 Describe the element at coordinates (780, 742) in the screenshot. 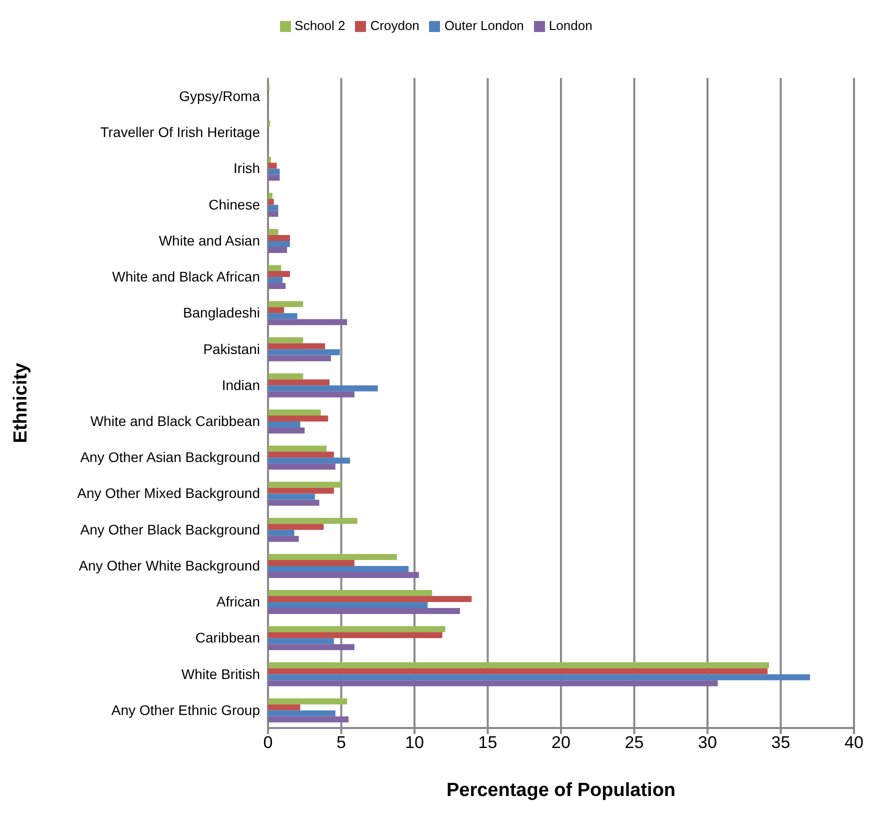

I see `x-tick-label: 35` at that location.